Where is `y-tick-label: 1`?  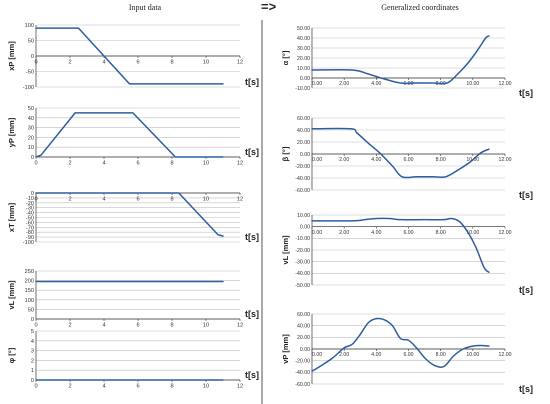 y-tick-label: 1 is located at coordinates (32, 371).